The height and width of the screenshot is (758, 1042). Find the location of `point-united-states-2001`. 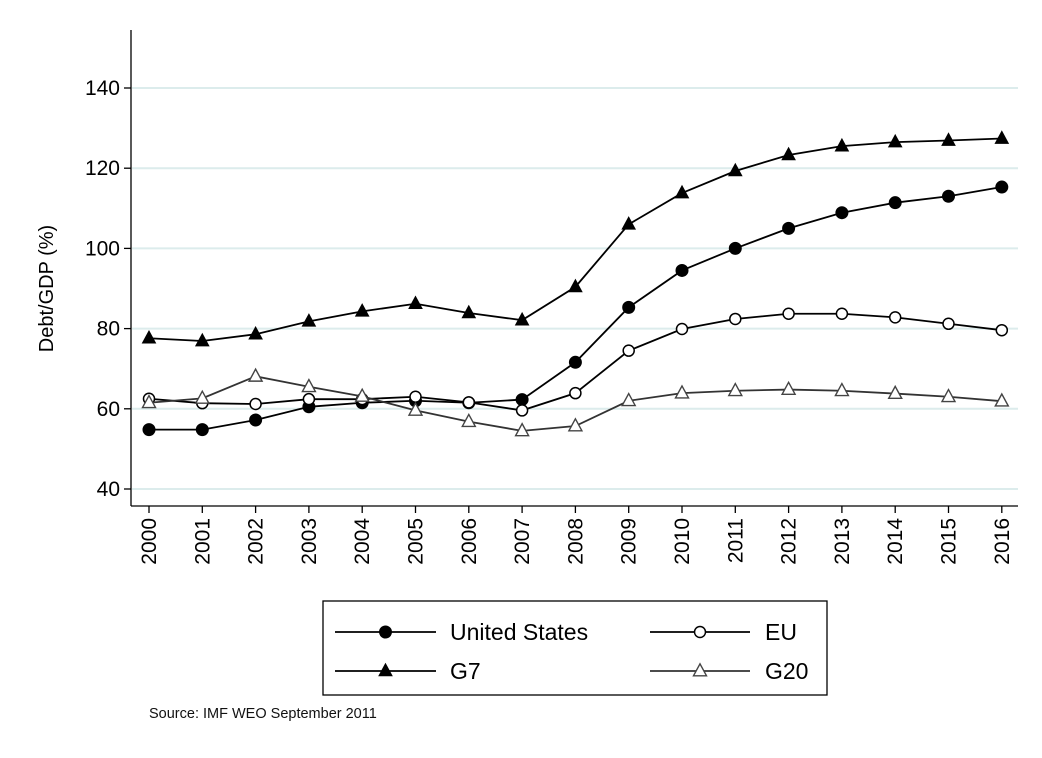

point-united-states-2001 is located at coordinates (202, 430).